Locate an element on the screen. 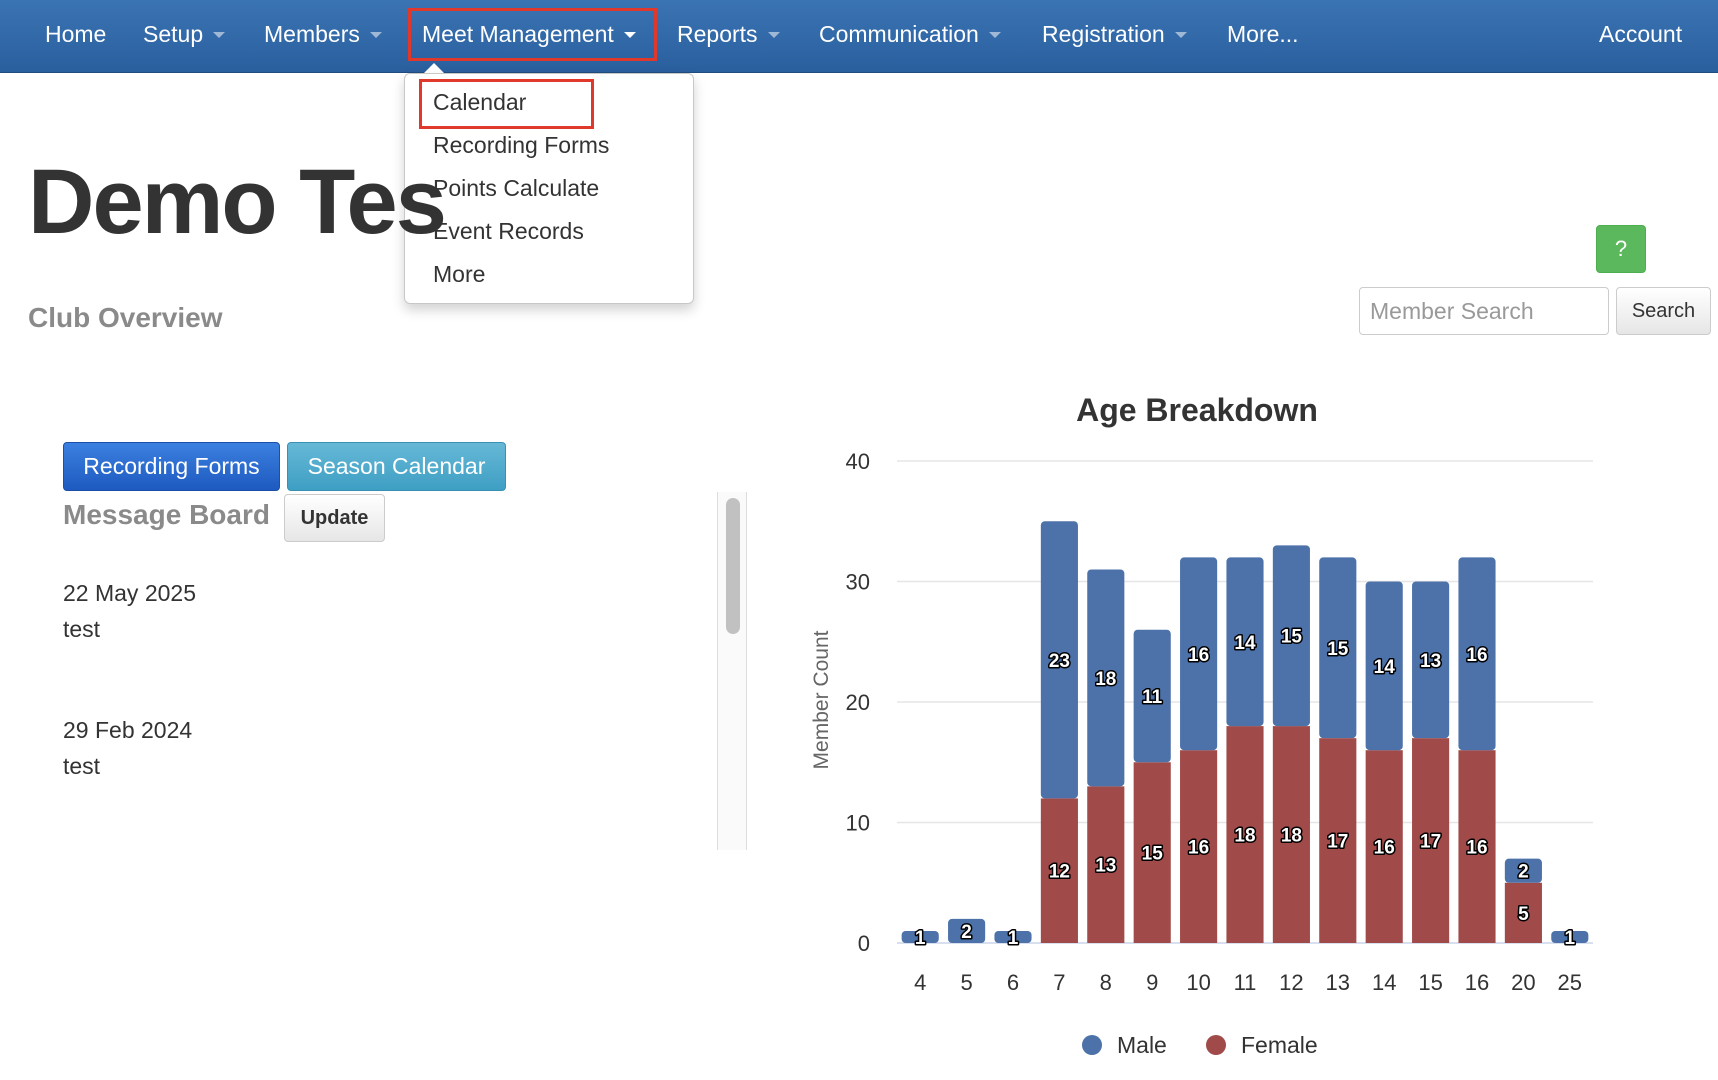 This screenshot has width=1718, height=1080. dropdown-item-calendar: Calendar is located at coordinates (480, 102).